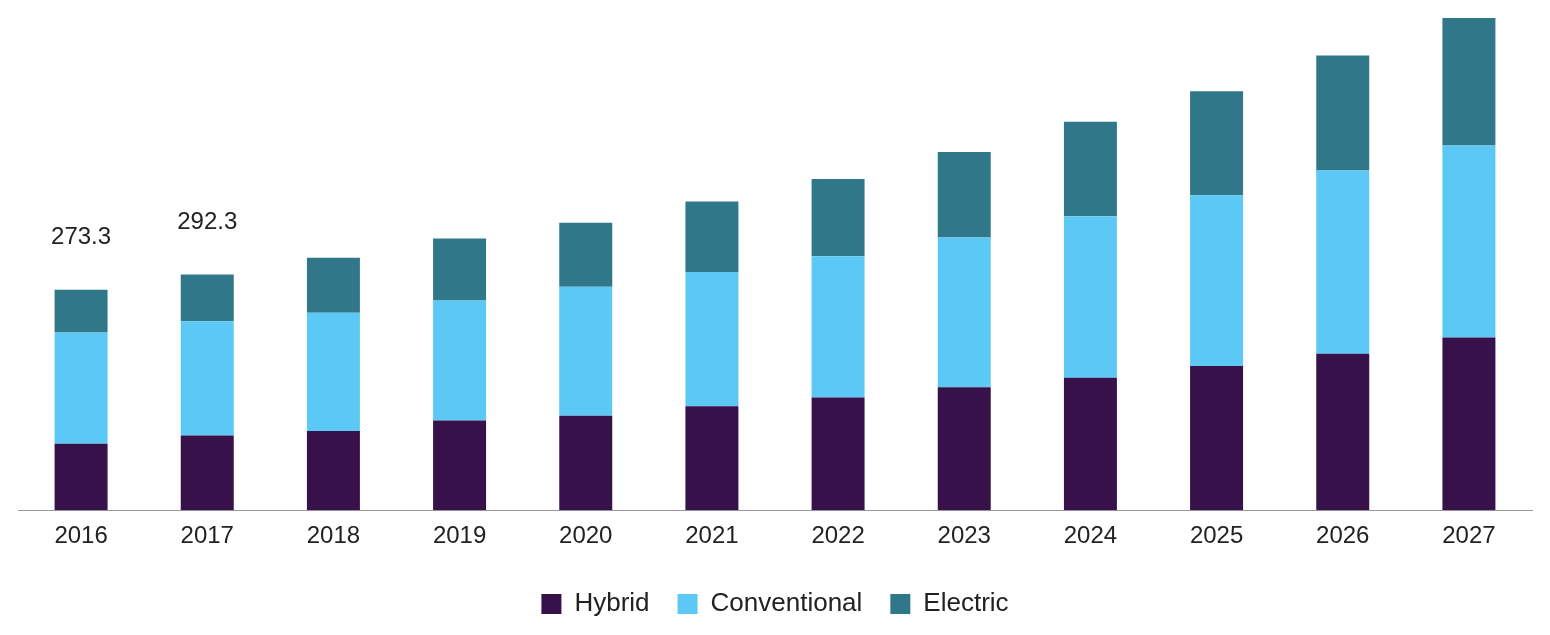 This screenshot has width=1550, height=635. What do you see at coordinates (81, 535) in the screenshot?
I see `x-tick-label: 2016` at bounding box center [81, 535].